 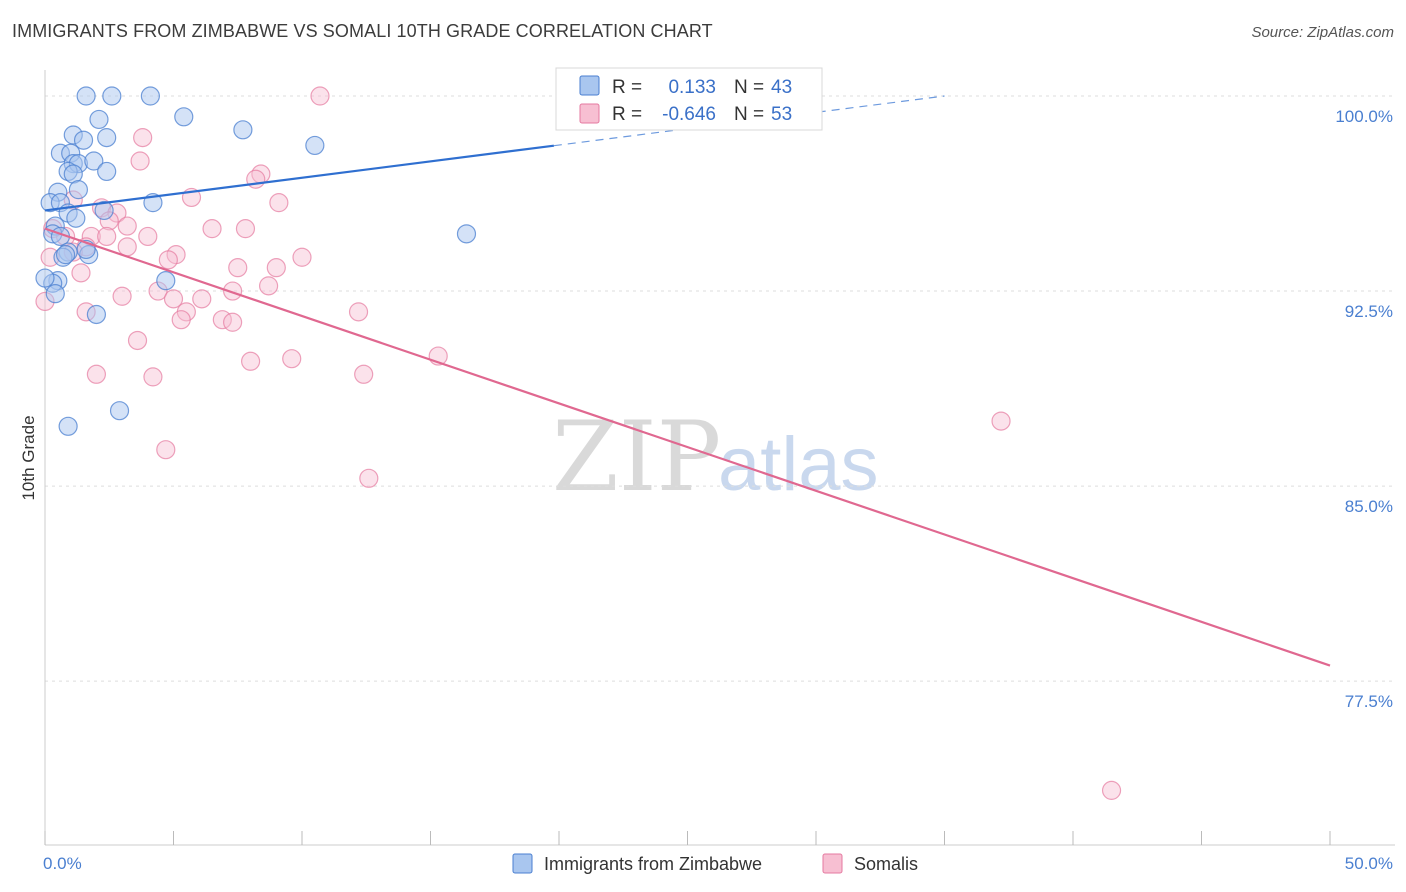 I want to click on stats-legend-zimbabwe-swatch, so click(x=589, y=85).